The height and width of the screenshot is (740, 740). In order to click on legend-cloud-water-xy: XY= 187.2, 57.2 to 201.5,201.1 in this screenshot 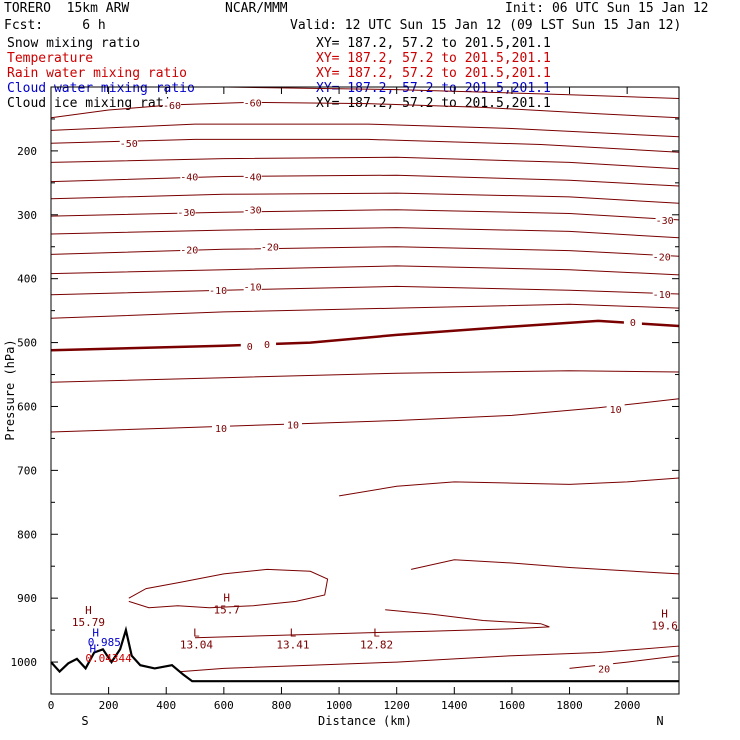, I will do `click(433, 88)`.